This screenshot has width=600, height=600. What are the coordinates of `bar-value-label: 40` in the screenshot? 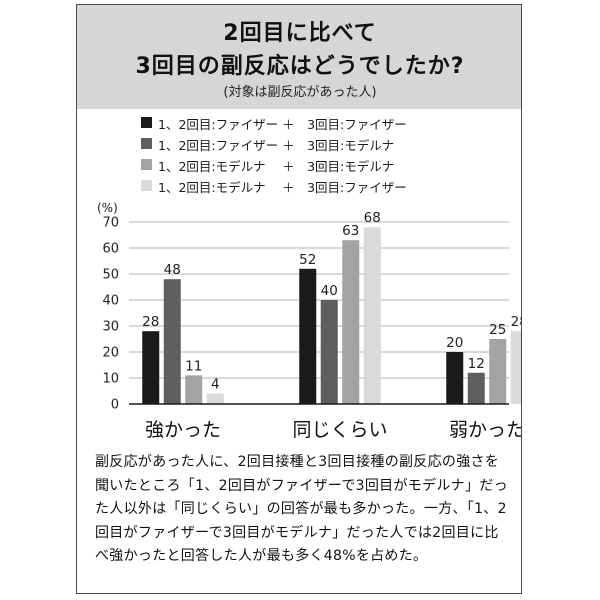 It's located at (329, 291).